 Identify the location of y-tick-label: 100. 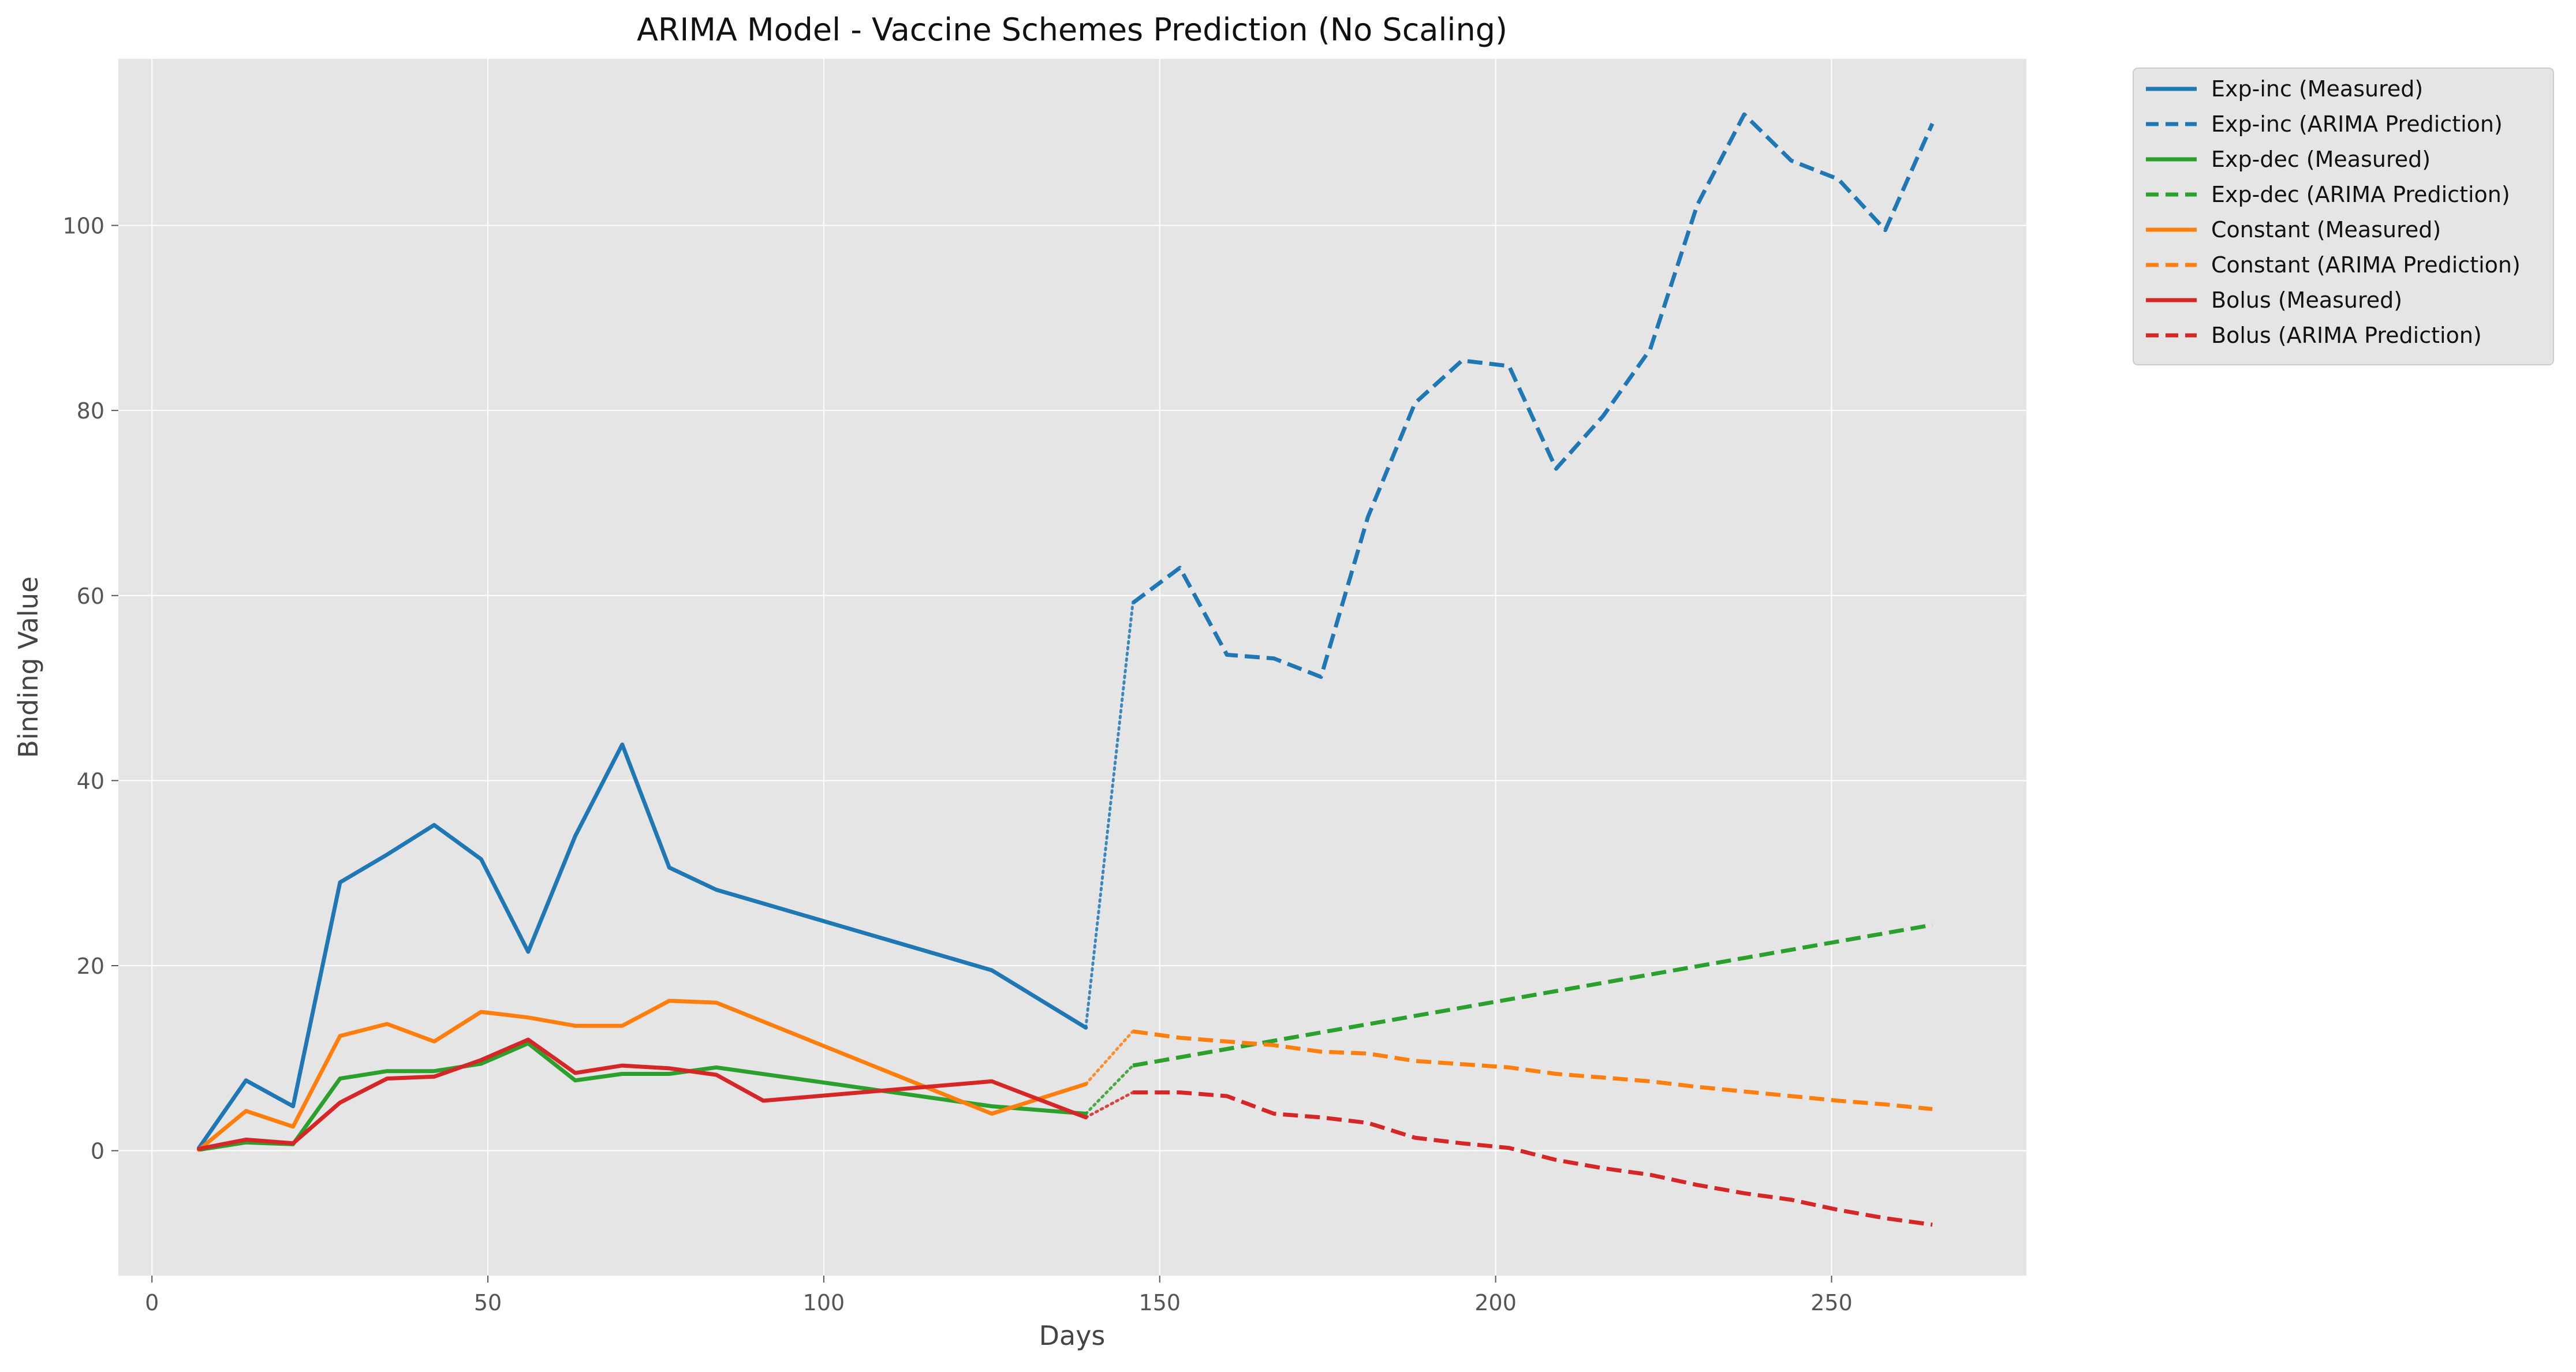
(83, 226).